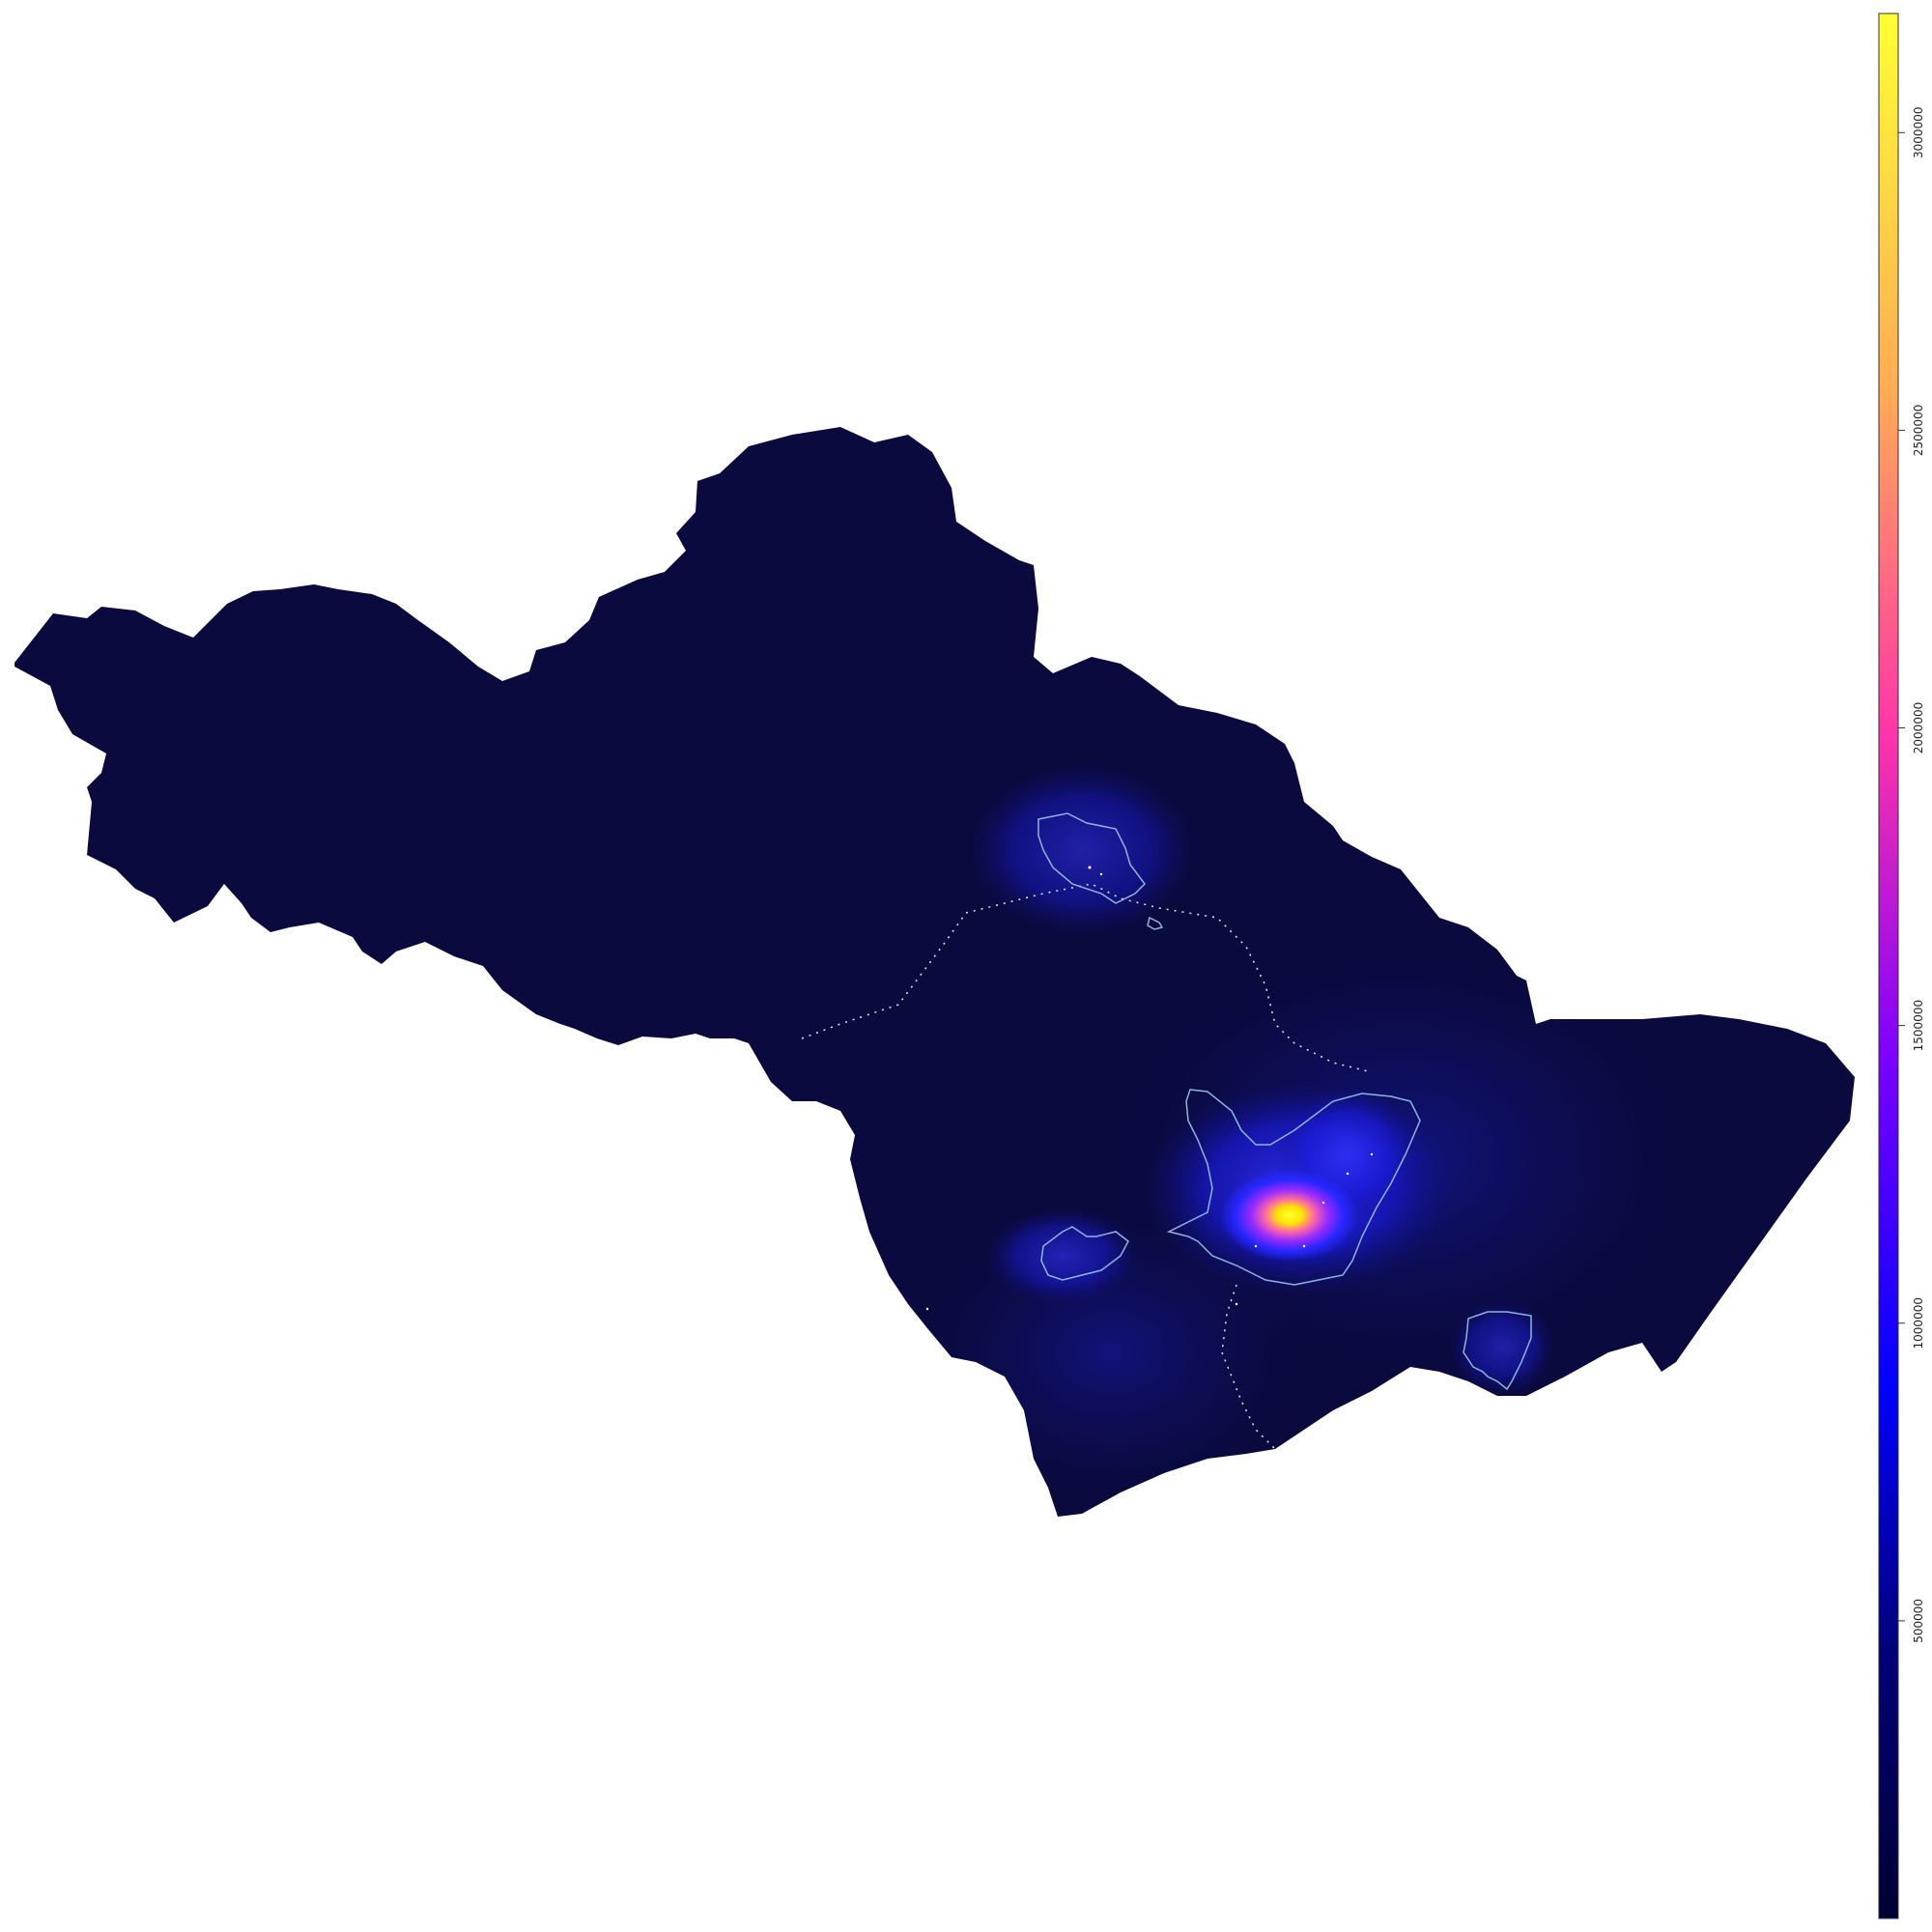 This screenshot has height=1932, width=1932. Describe the element at coordinates (1289, 1215) in the screenshot. I see `density-hotspot` at that location.